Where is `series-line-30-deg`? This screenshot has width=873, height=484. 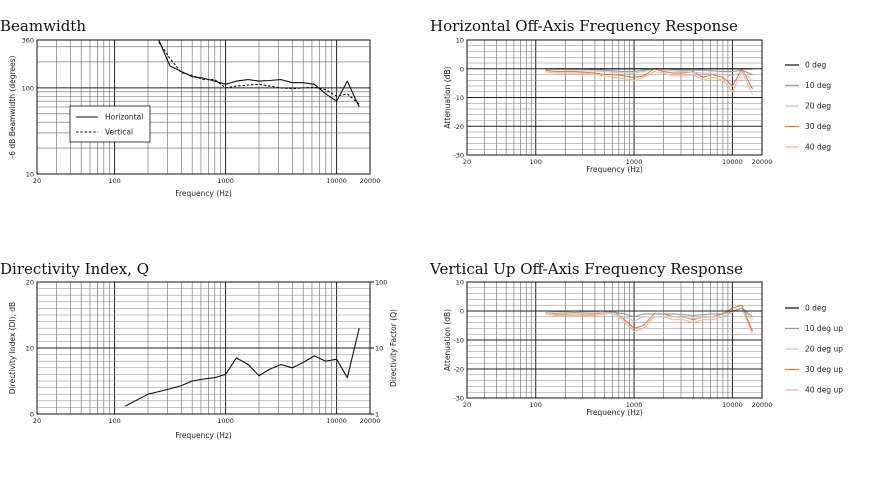
series-line-30-deg is located at coordinates (649, 79).